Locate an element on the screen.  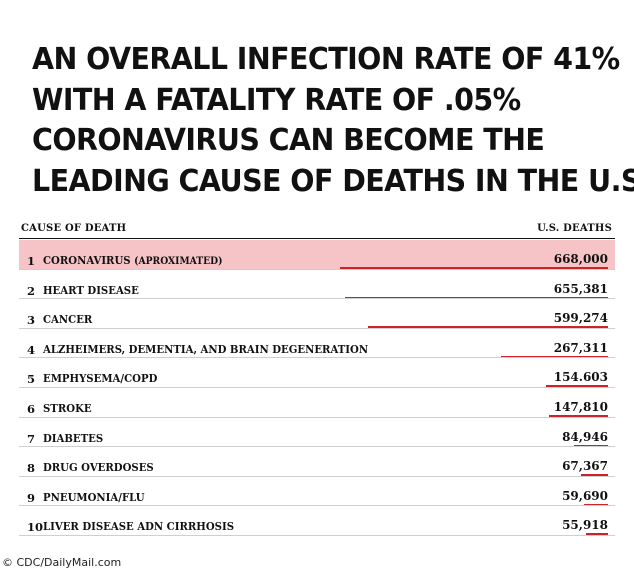
headline-line-2: WITH A FATALITY RATE OF .05% is located at coordinates (276, 100).